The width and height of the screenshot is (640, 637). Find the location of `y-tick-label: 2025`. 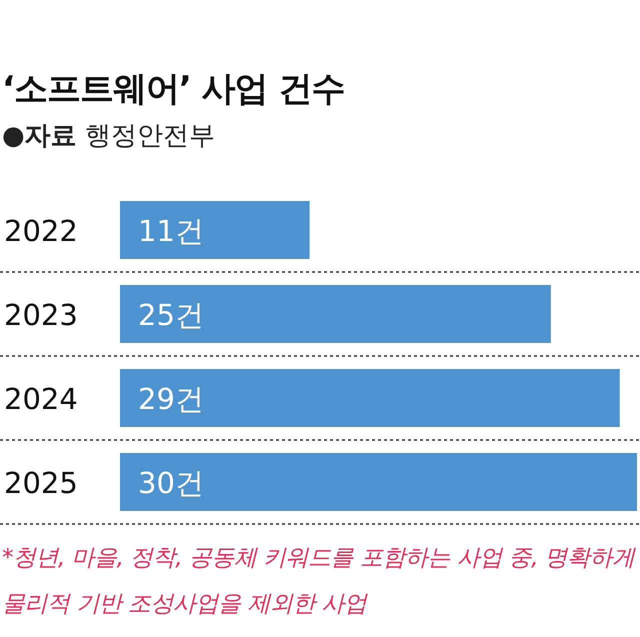

y-tick-label: 2025 is located at coordinates (41, 483).